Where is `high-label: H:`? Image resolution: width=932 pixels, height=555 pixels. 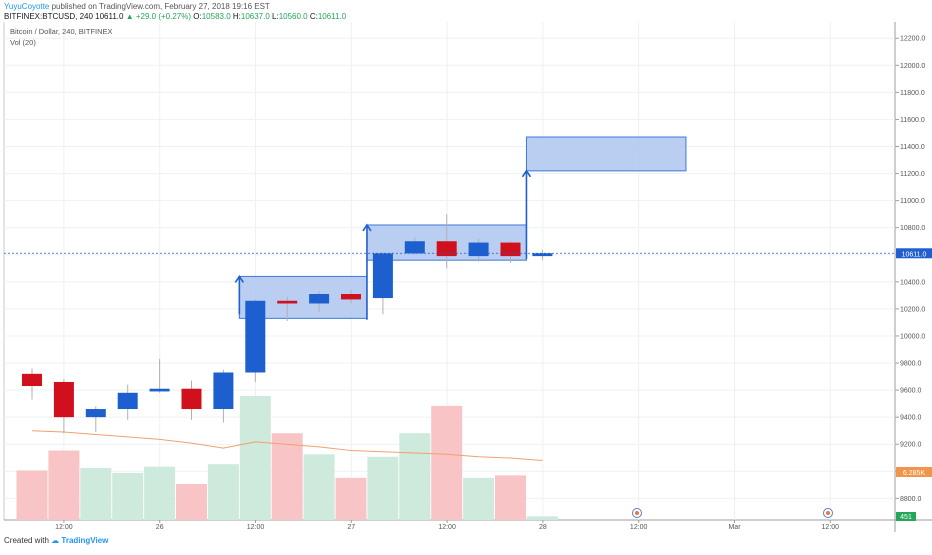
high-label: H: is located at coordinates (236, 16).